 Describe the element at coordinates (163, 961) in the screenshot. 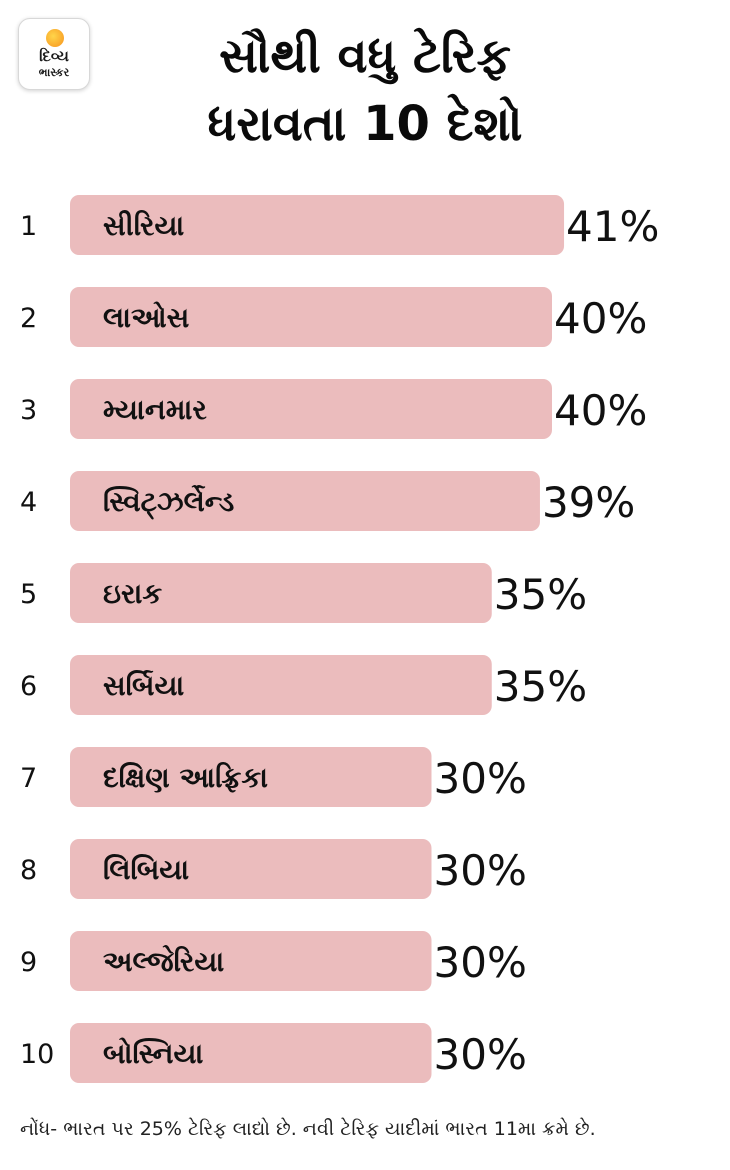

I see `country-label: અલ્જેરિયા` at that location.